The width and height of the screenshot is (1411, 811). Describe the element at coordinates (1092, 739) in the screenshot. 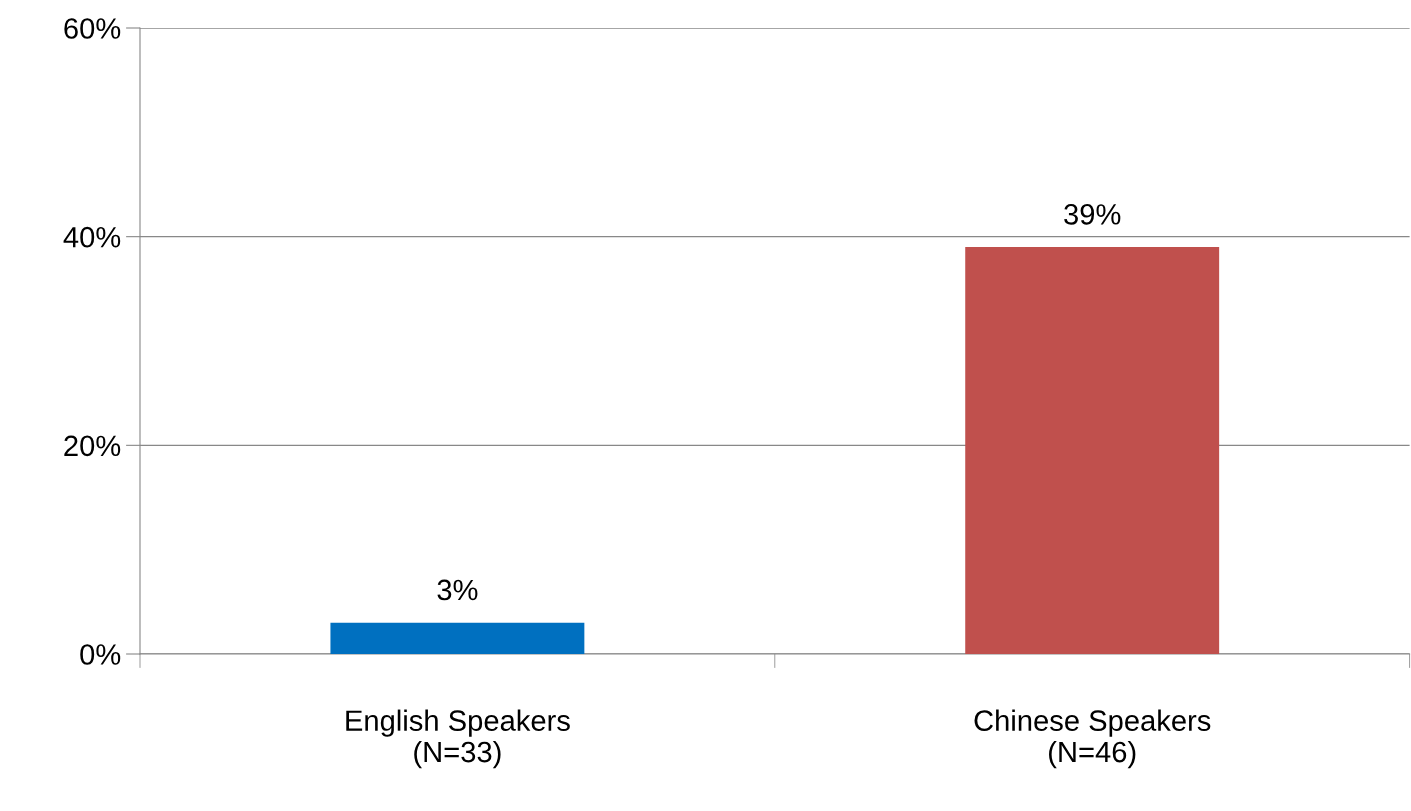

I see `x-tick-label: Chinese Speakers (N=46)` at that location.